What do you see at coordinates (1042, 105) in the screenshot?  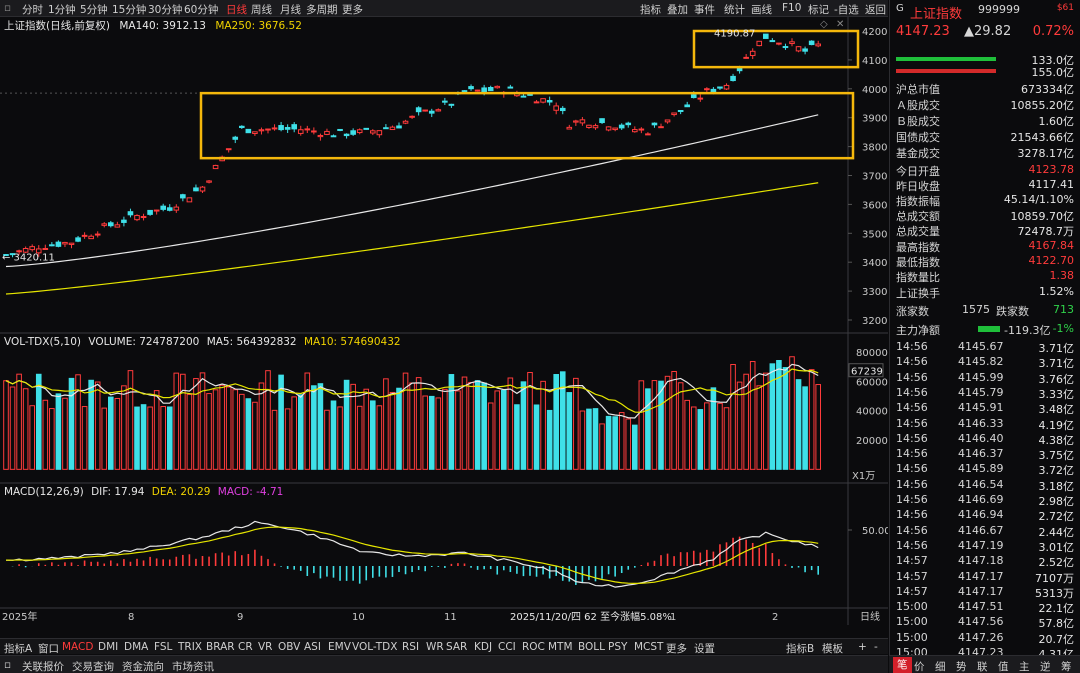 I see `stat-value: 10855.20亿` at bounding box center [1042, 105].